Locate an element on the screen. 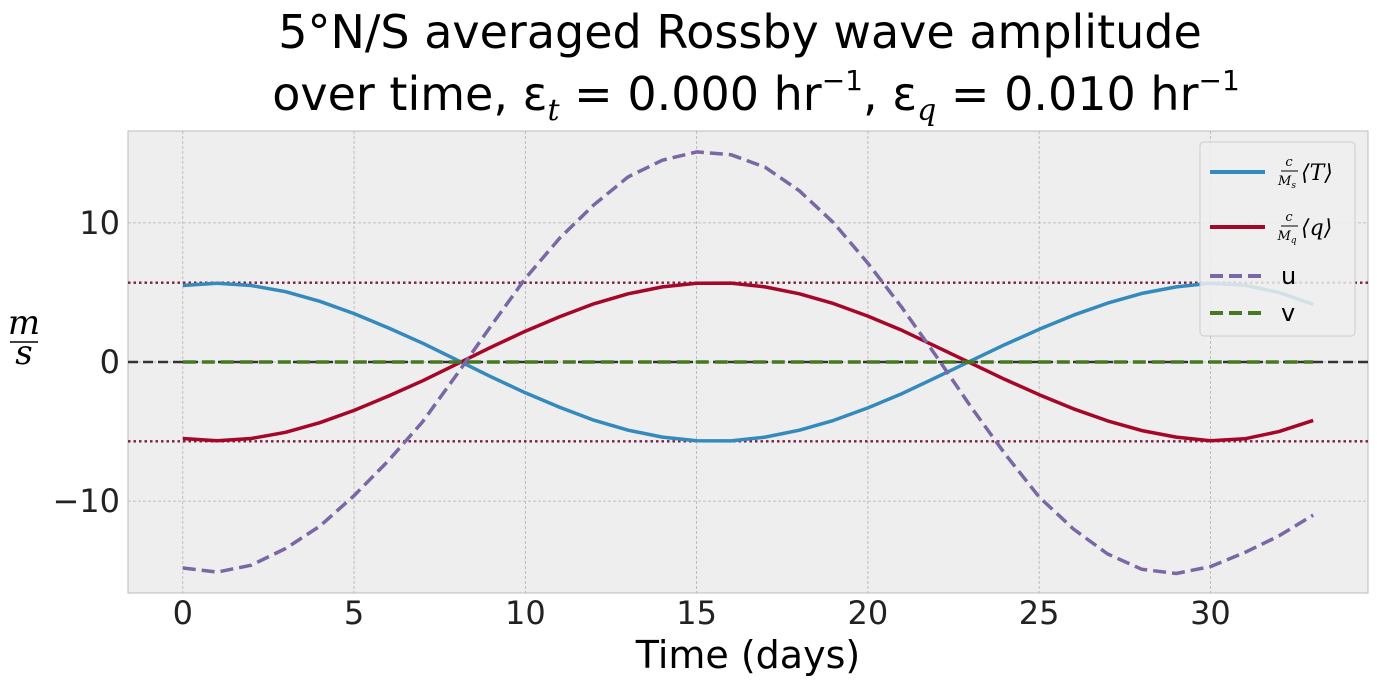 This screenshot has width=1377, height=686. legend-label-T: c Ms ⟨T⟩ is located at coordinates (1305, 173).